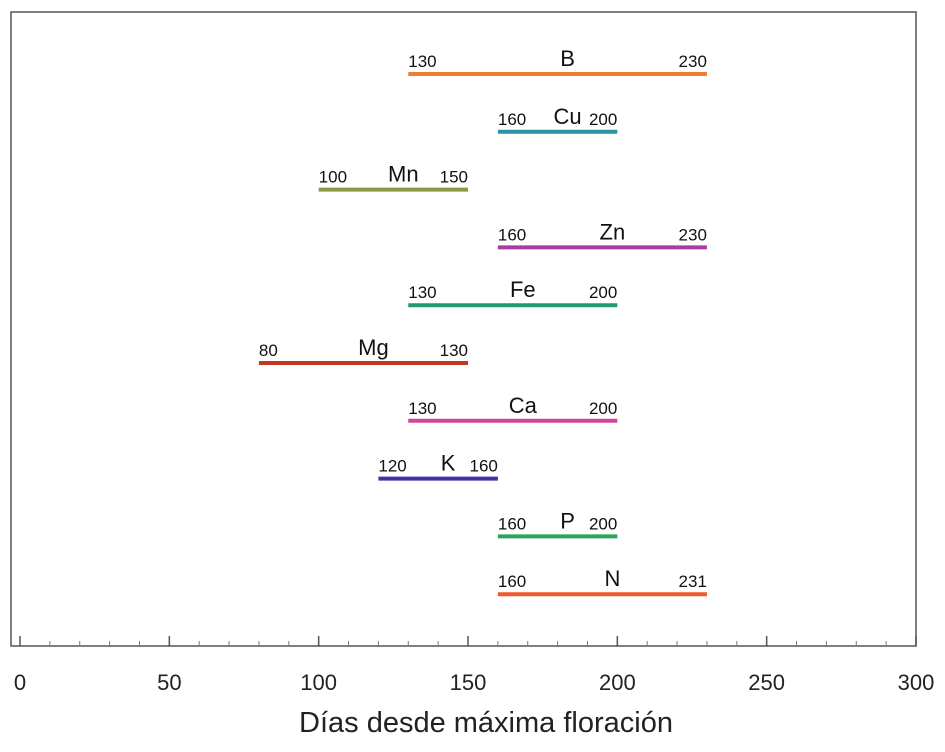 The image size is (945, 752). What do you see at coordinates (169, 682) in the screenshot?
I see `x-tick-label: 50` at bounding box center [169, 682].